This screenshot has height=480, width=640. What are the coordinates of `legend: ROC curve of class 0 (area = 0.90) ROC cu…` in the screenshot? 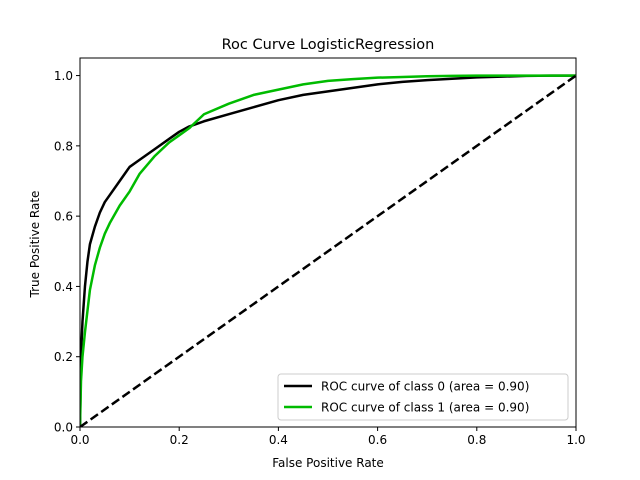 It's located at (423, 397).